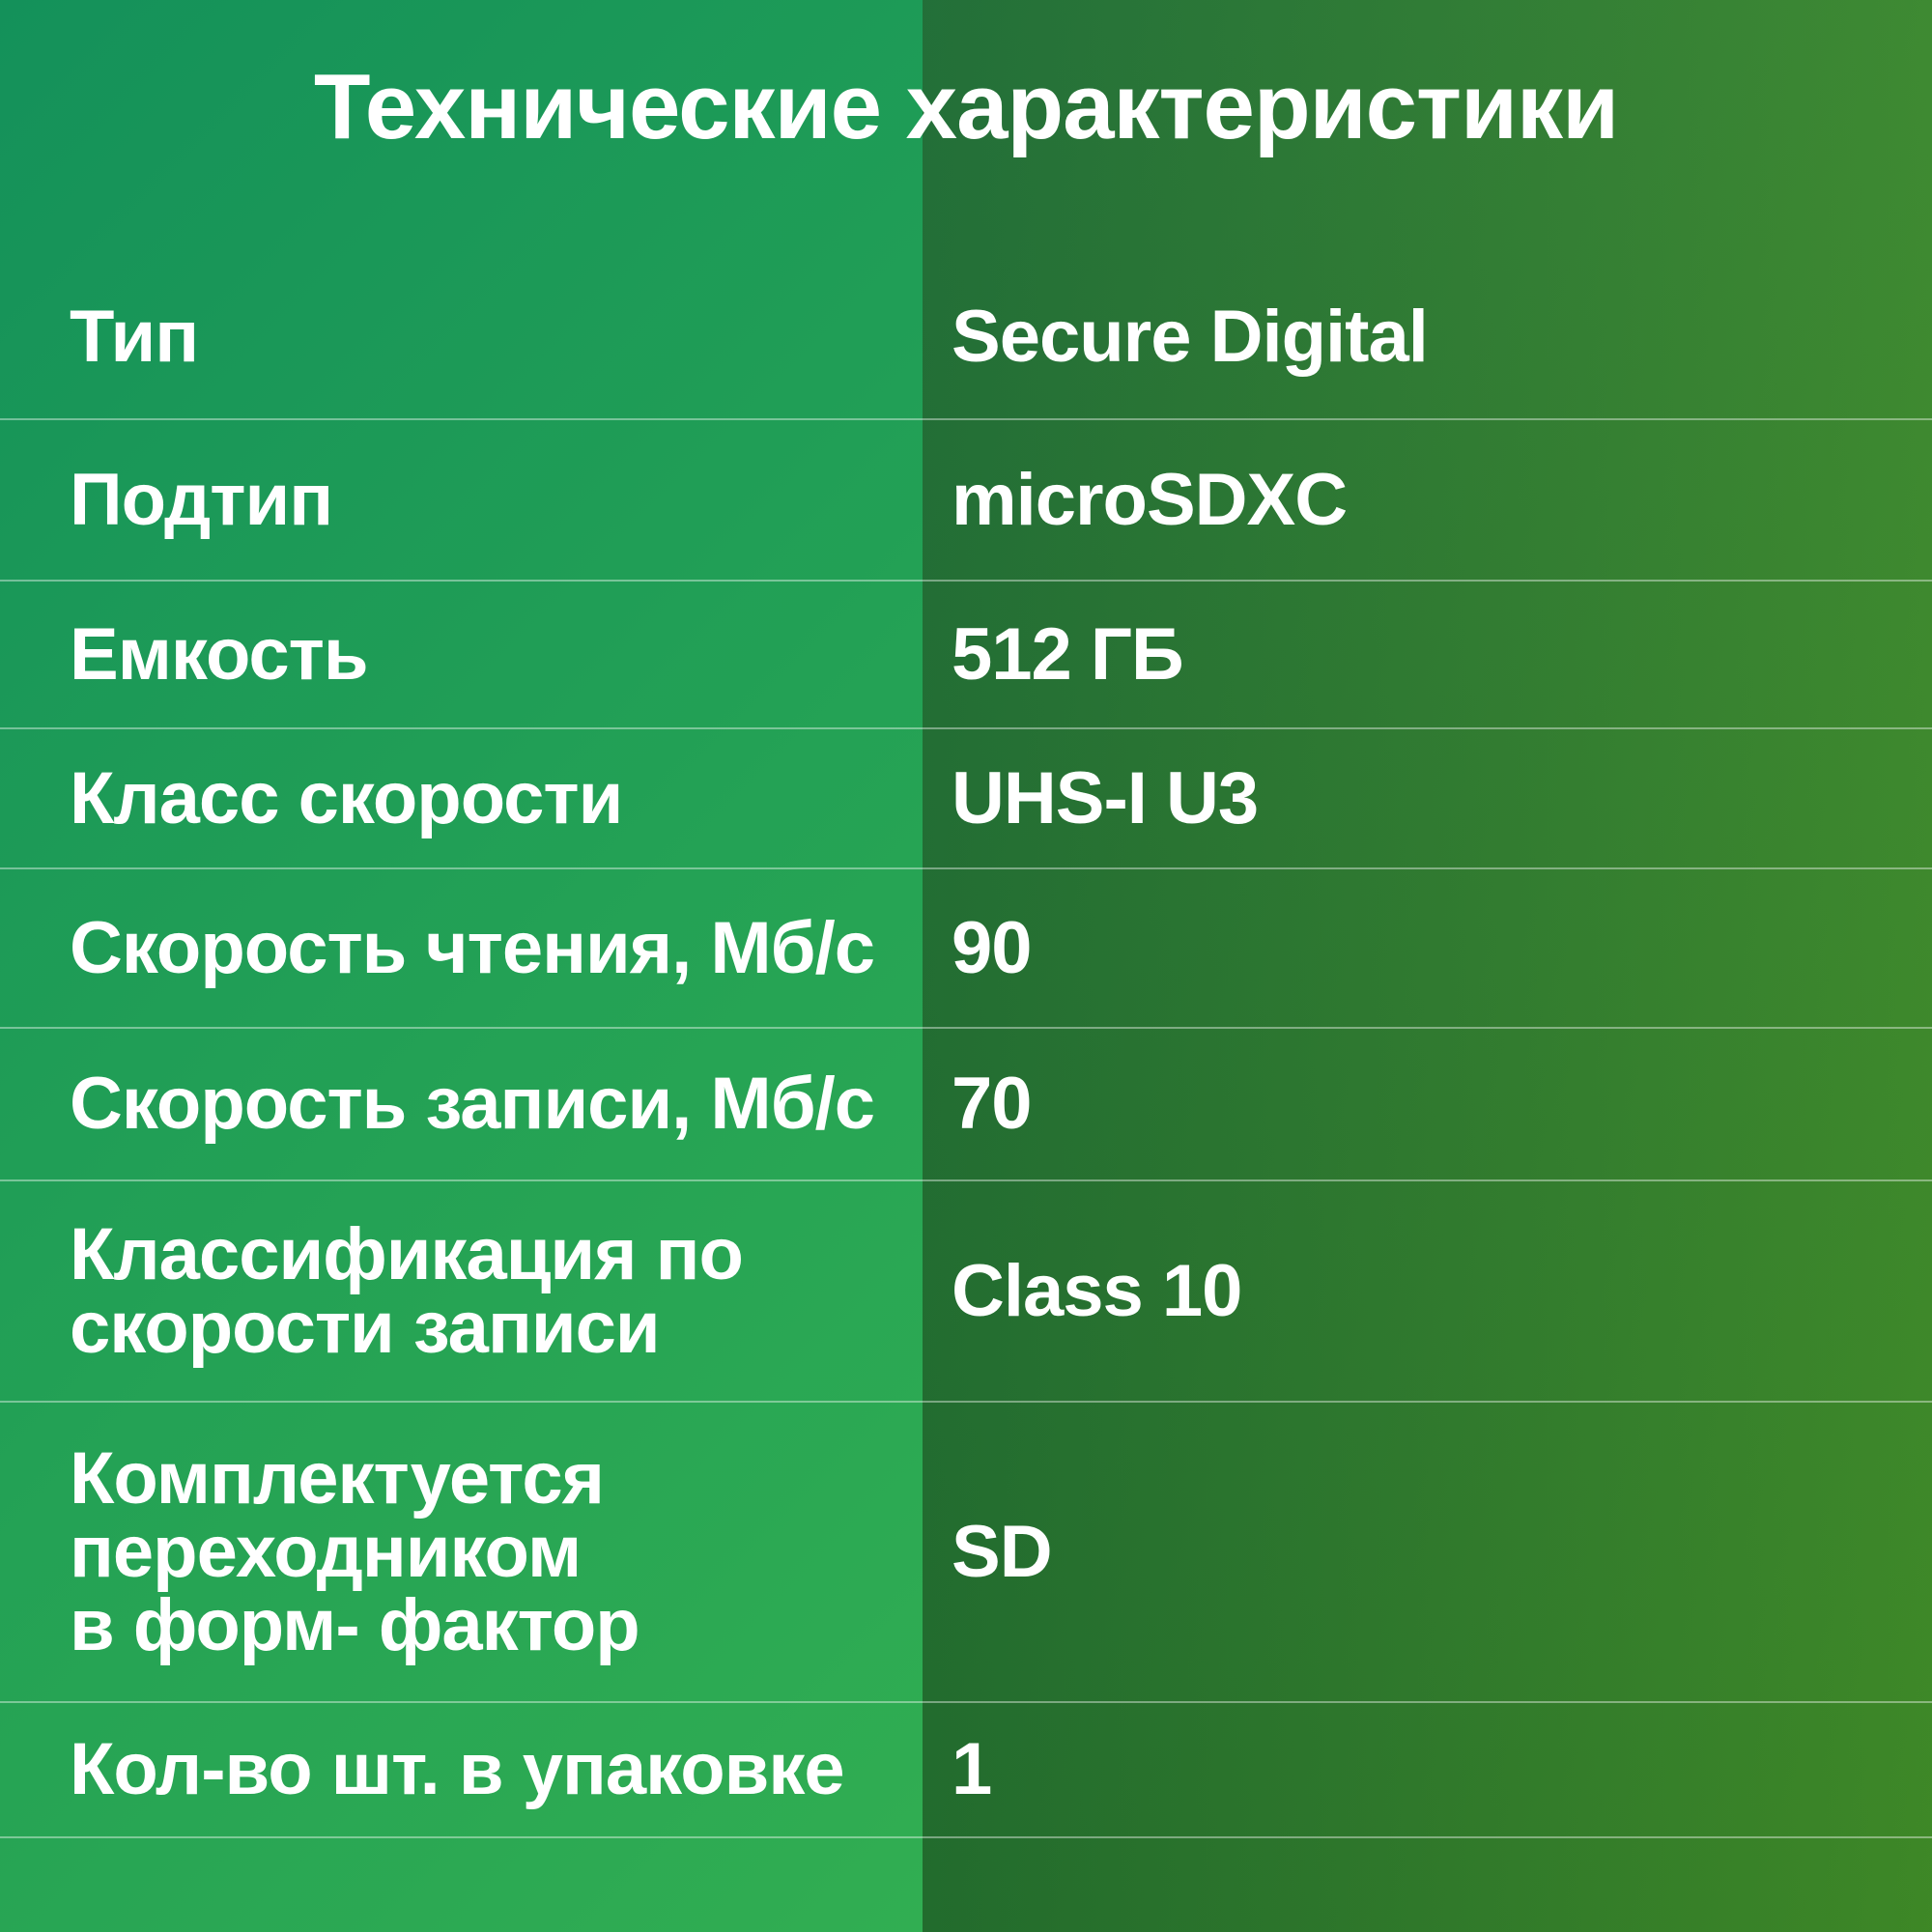 This screenshot has width=1932, height=1932. What do you see at coordinates (134, 337) in the screenshot?
I see `spec-label: Тип` at bounding box center [134, 337].